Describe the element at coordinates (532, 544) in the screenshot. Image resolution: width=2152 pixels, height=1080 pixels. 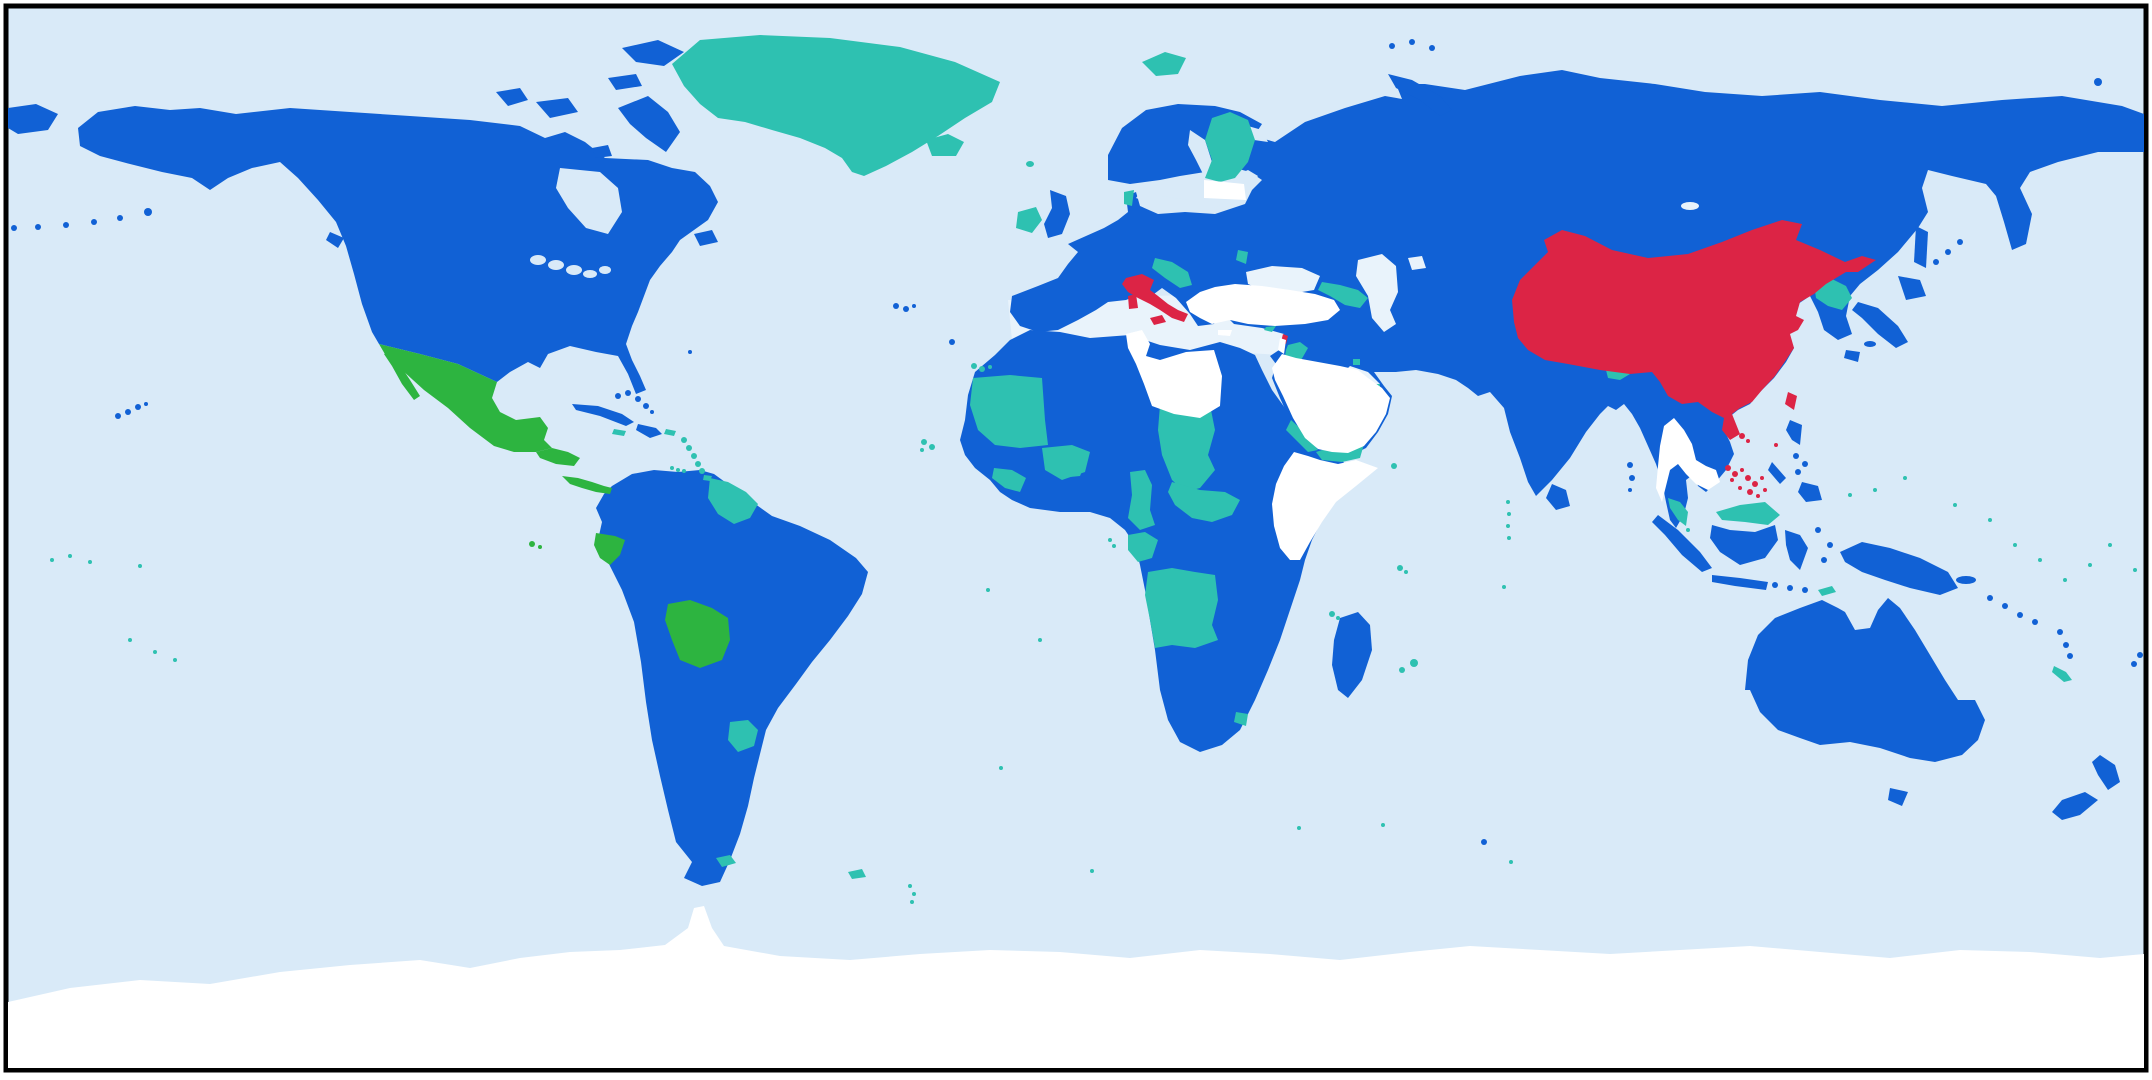
I see `galapagos-dot` at that location.